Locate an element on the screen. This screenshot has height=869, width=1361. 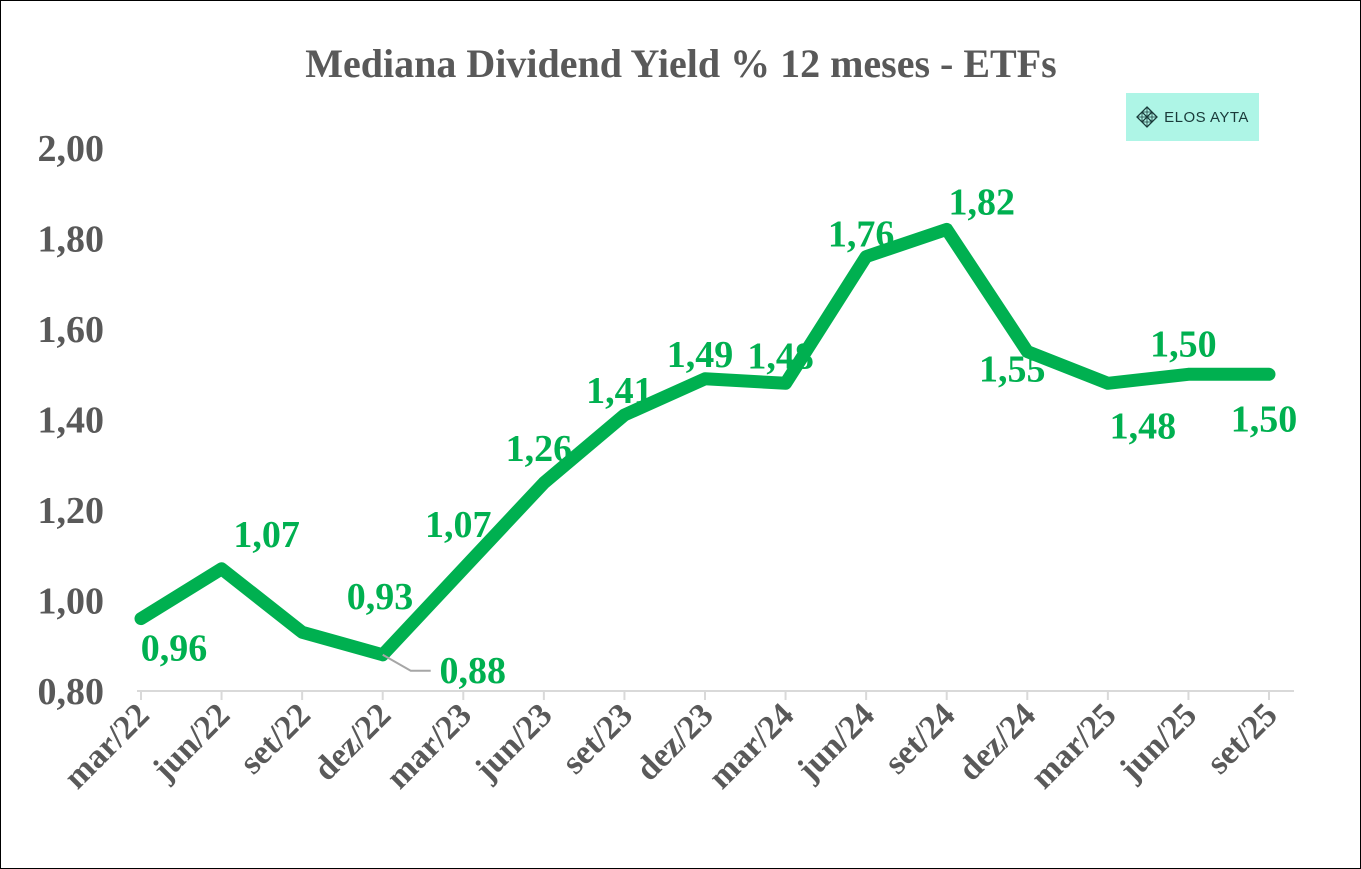
x-tick-label: mar/23 is located at coordinates (429, 746).